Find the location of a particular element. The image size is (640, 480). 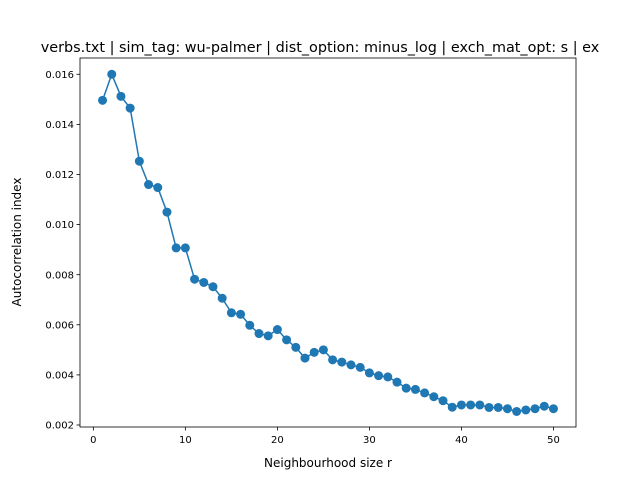

x-tick-label: 10 is located at coordinates (185, 440).